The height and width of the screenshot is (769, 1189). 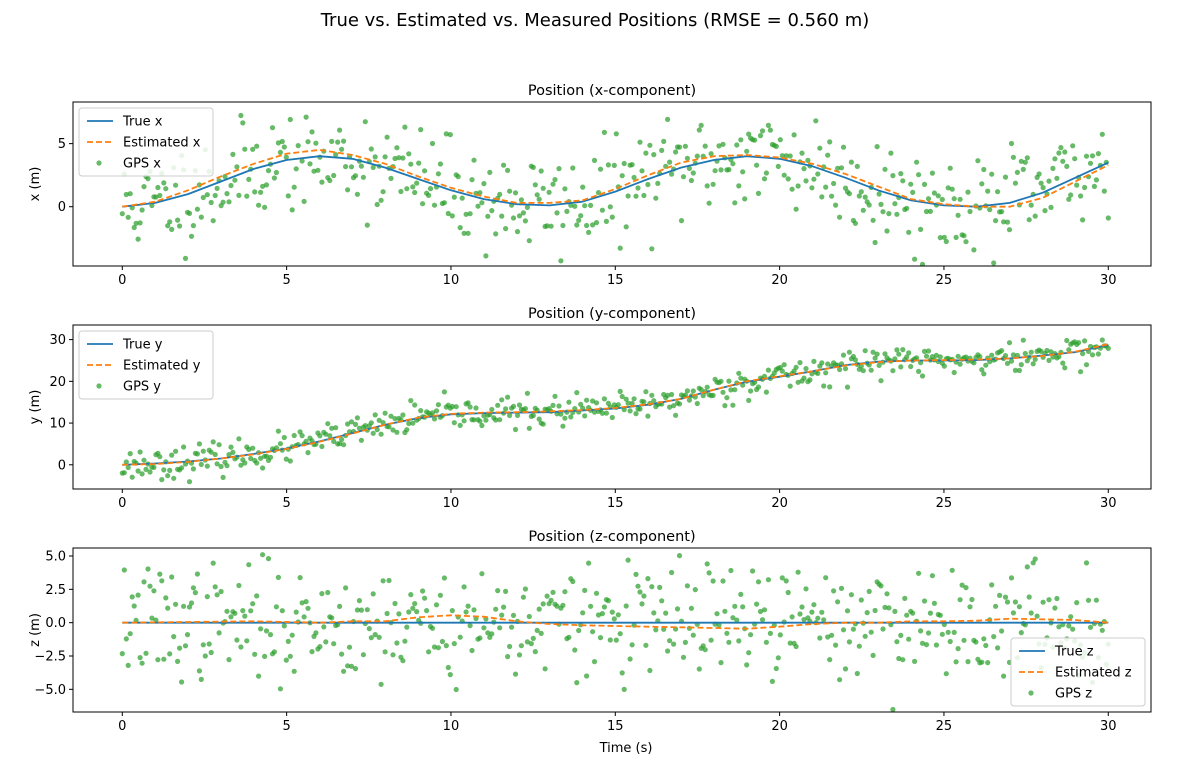 I want to click on legend-label: Estimated z, so click(x=1093, y=673).